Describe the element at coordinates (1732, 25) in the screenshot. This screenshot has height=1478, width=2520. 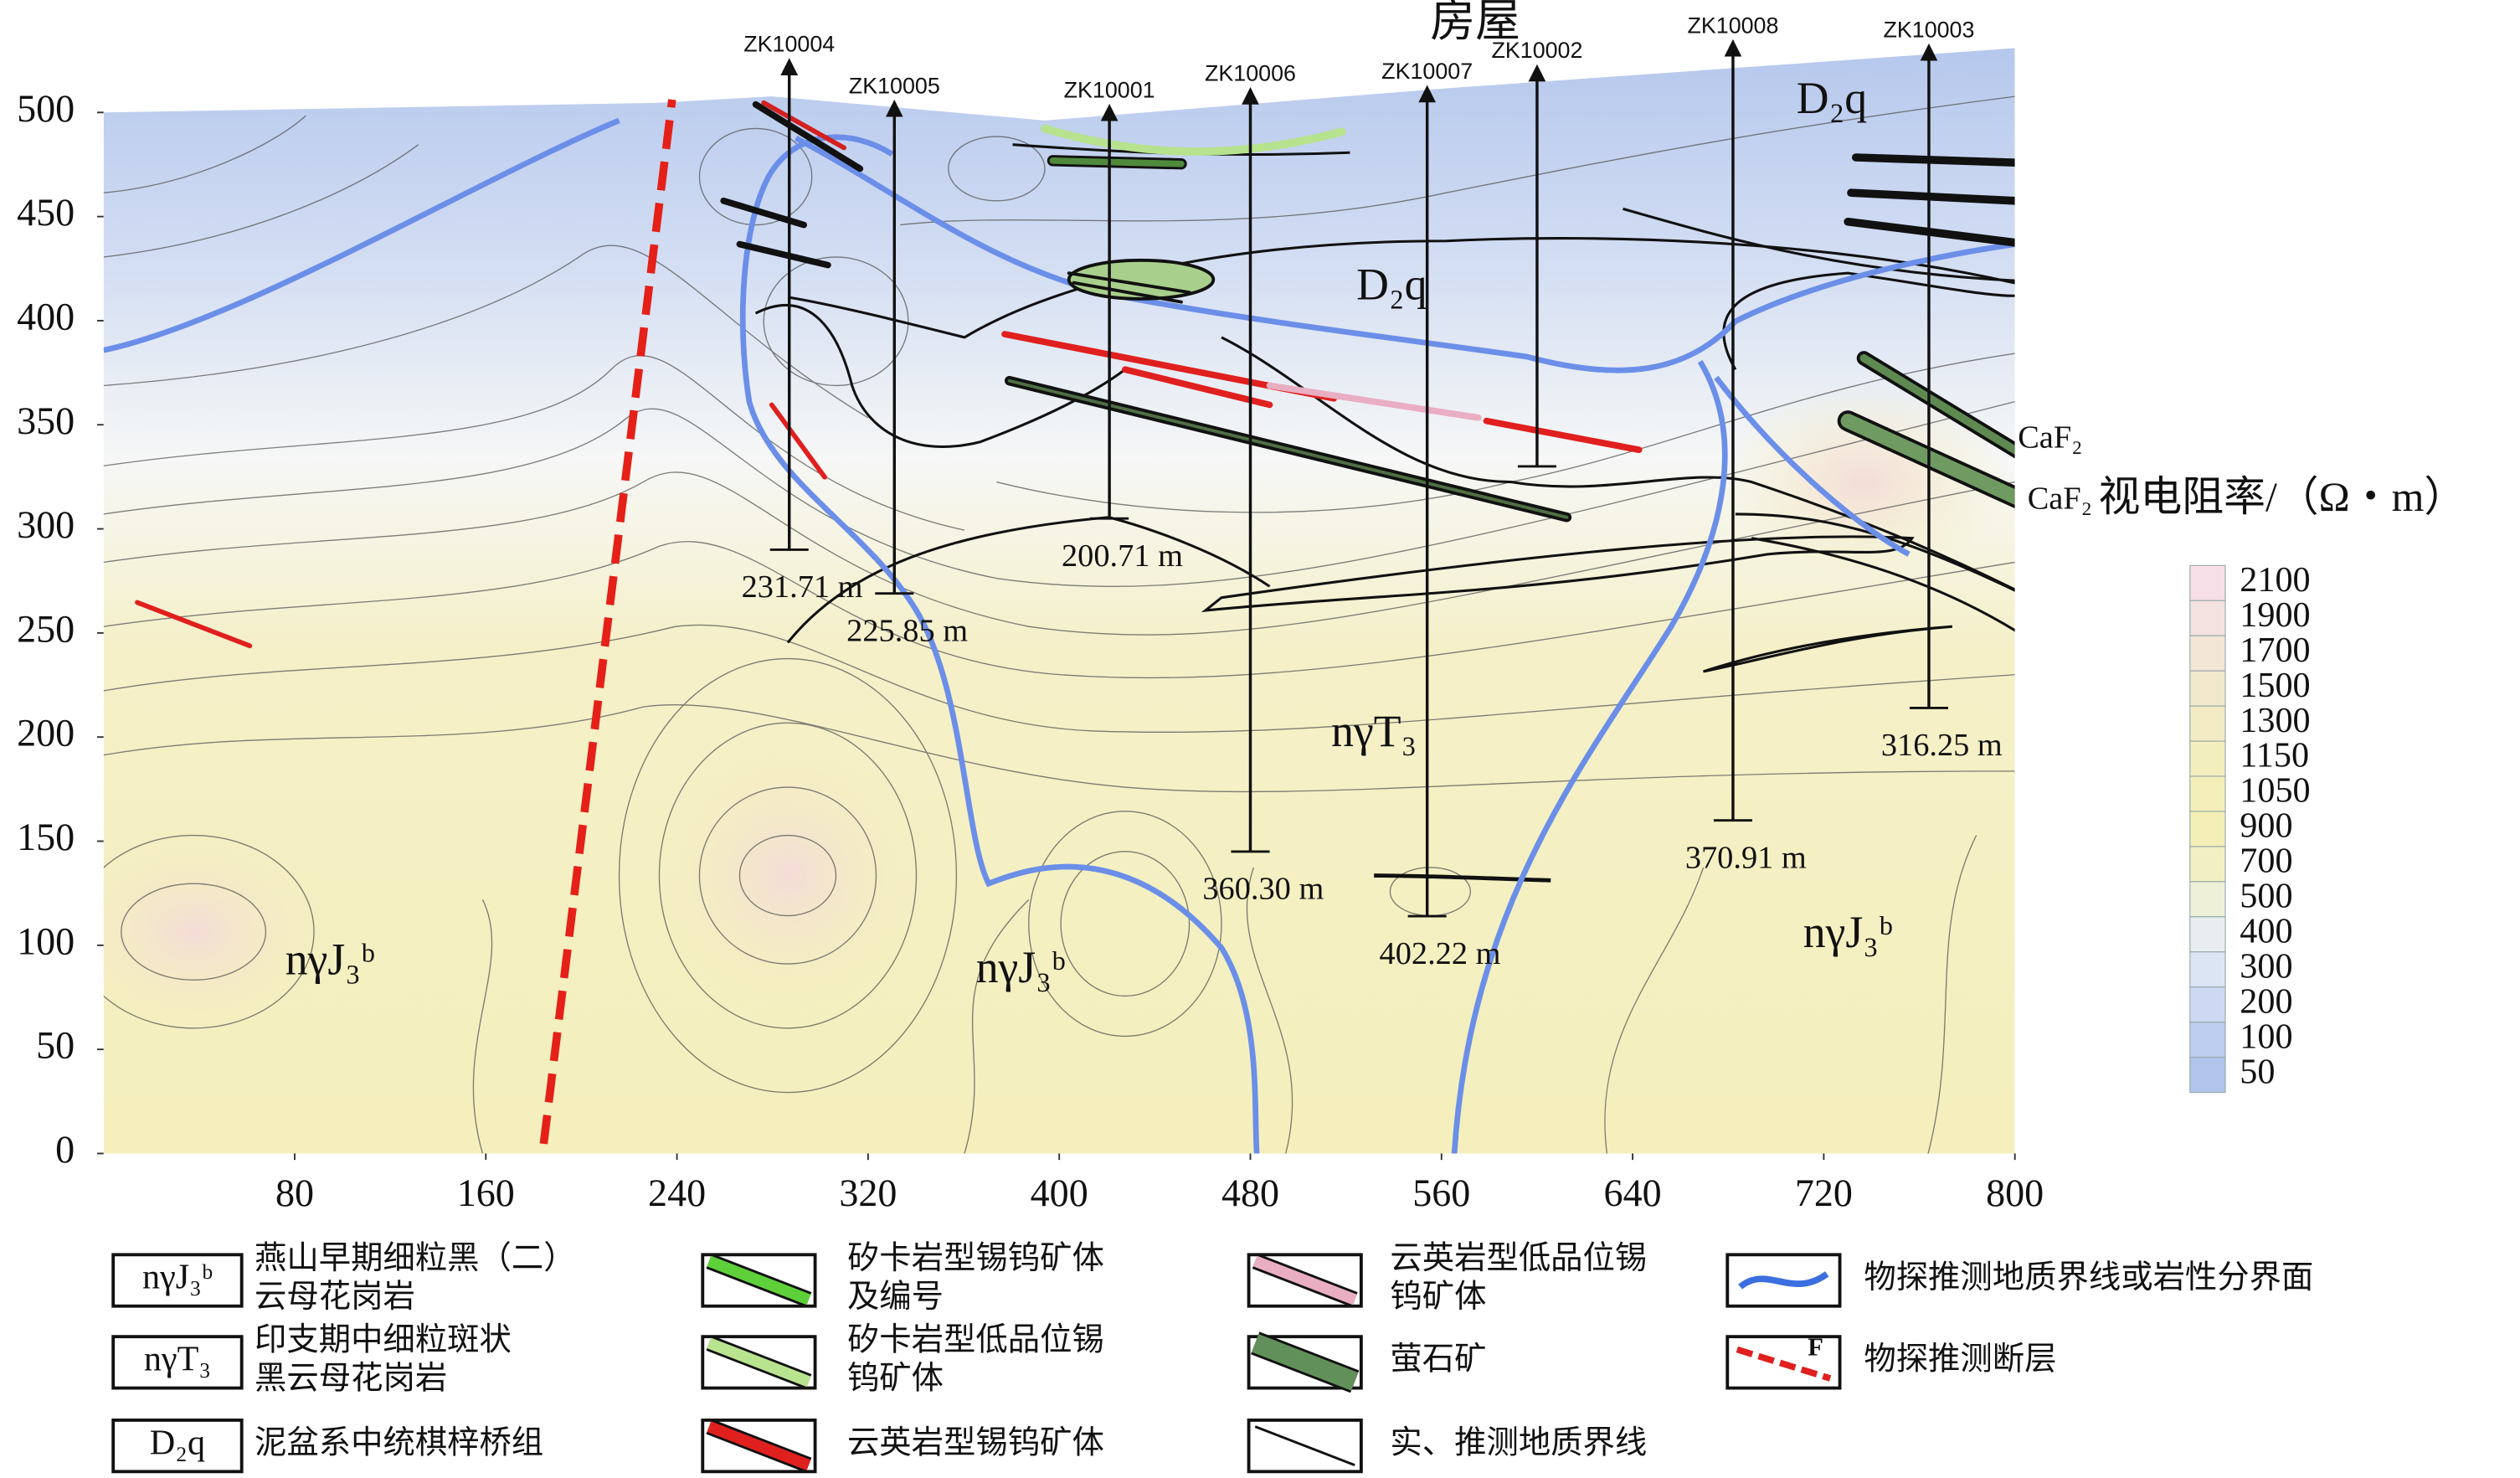
I see `borehole-name: ZK10008` at that location.